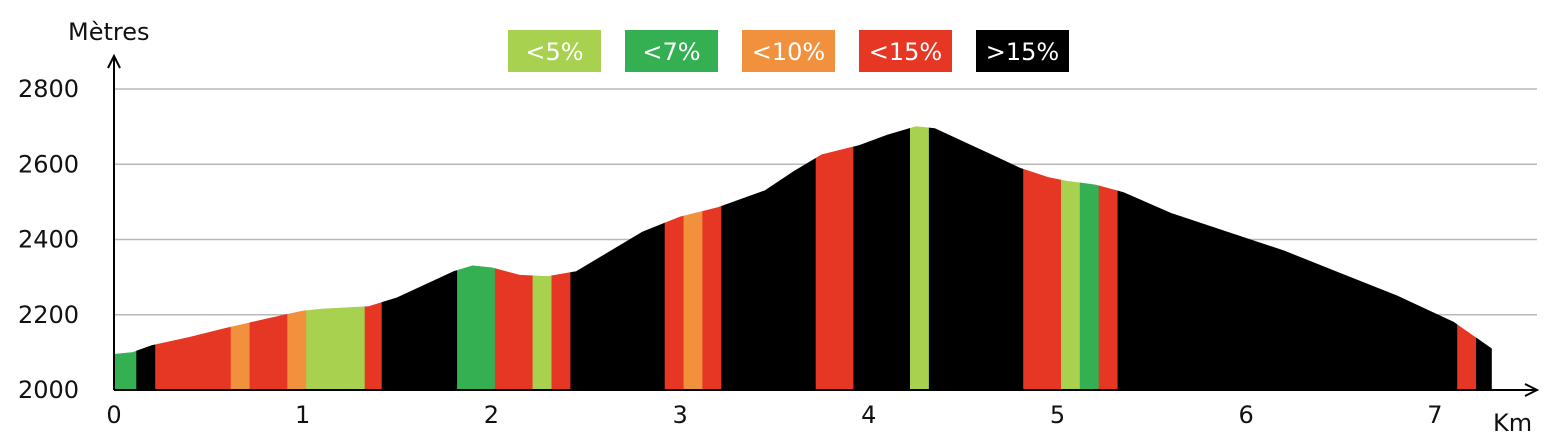  I want to click on y-axis-title: Mètres, so click(109, 32).